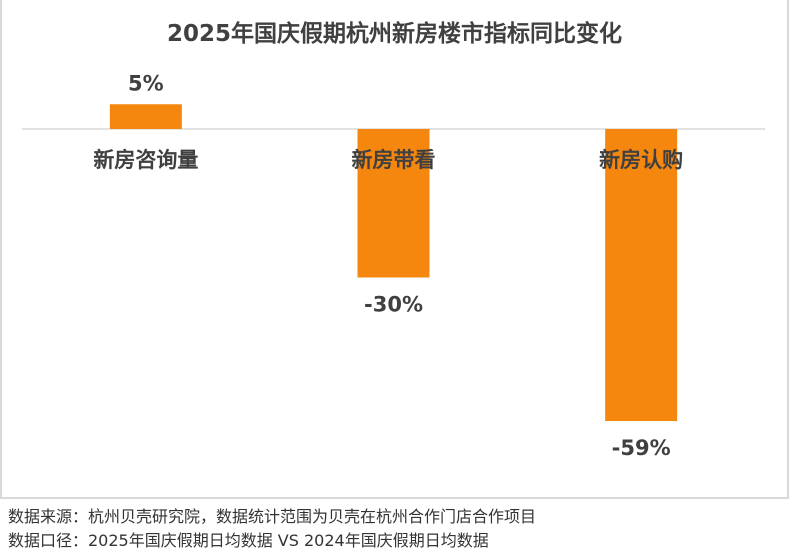  Describe the element at coordinates (394, 34) in the screenshot. I see `chart-title: 2025年国庆假期杭州新房楼市指标同比变化` at that location.